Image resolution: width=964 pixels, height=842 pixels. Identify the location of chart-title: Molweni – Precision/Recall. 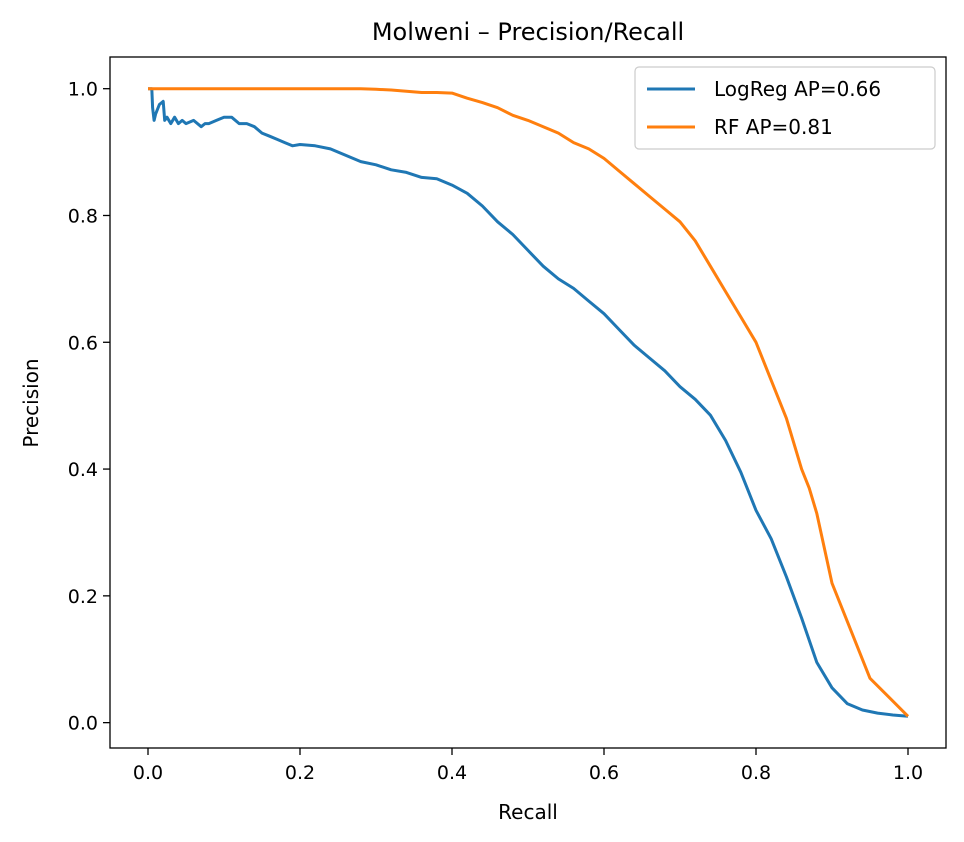
(528, 32).